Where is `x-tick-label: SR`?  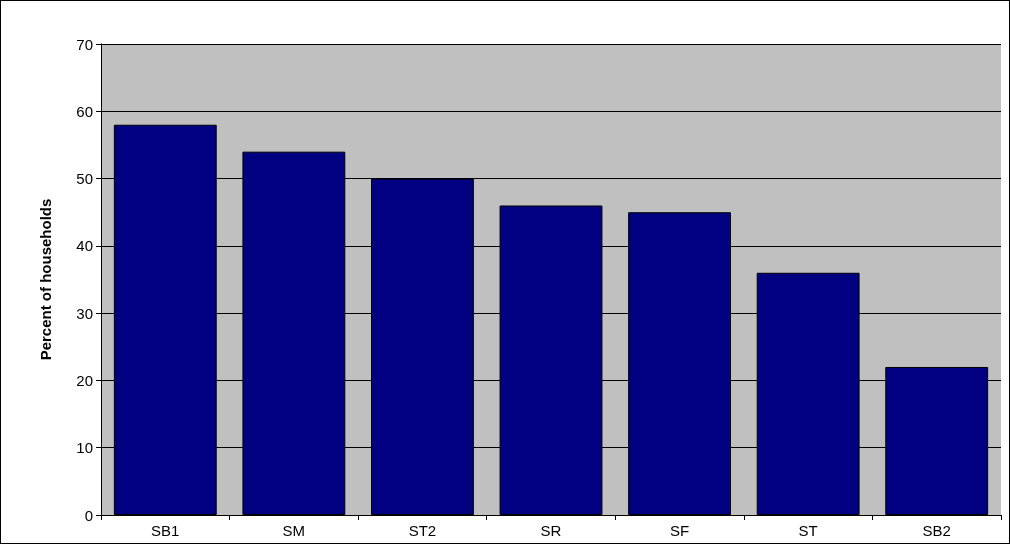 x-tick-label: SR is located at coordinates (551, 530).